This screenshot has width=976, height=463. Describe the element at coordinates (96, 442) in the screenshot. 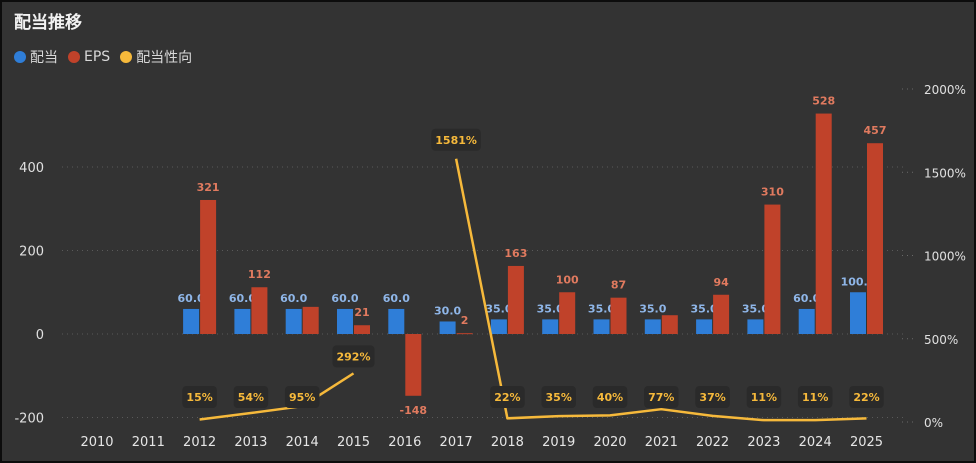

I see `x-tick-label: 2010` at that location.